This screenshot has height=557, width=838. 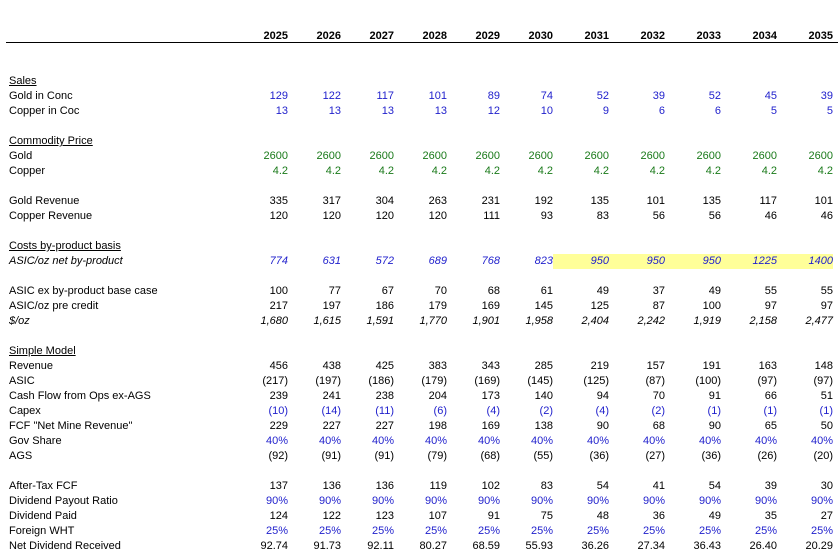 What do you see at coordinates (652, 156) in the screenshot?
I see `cell-gold-2032: 2600` at bounding box center [652, 156].